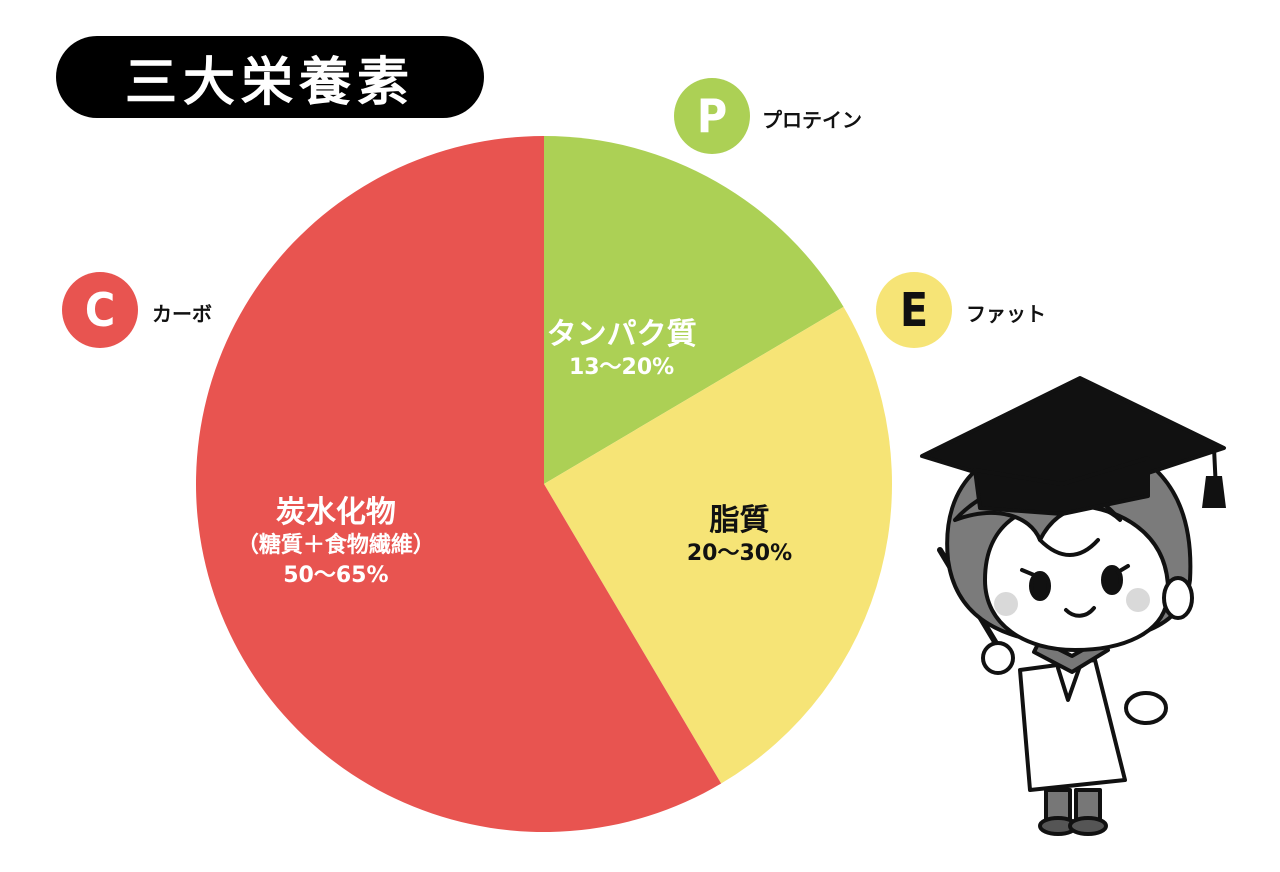 The width and height of the screenshot is (1280, 872). I want to click on slice-label-carb-name: 炭水化物, so click(336, 512).